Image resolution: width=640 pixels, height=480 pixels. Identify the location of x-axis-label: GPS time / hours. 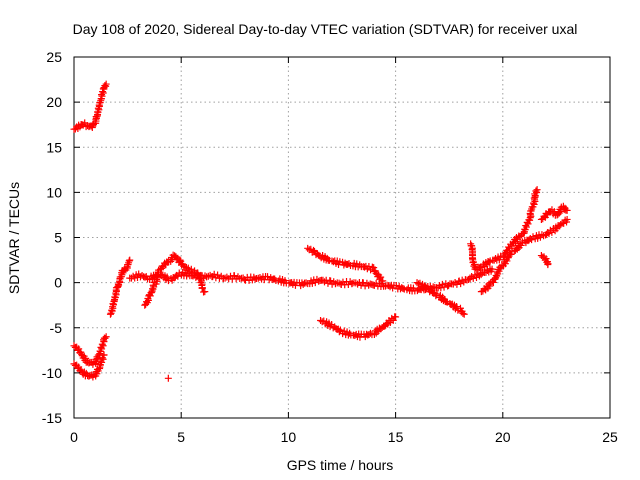
(340, 465).